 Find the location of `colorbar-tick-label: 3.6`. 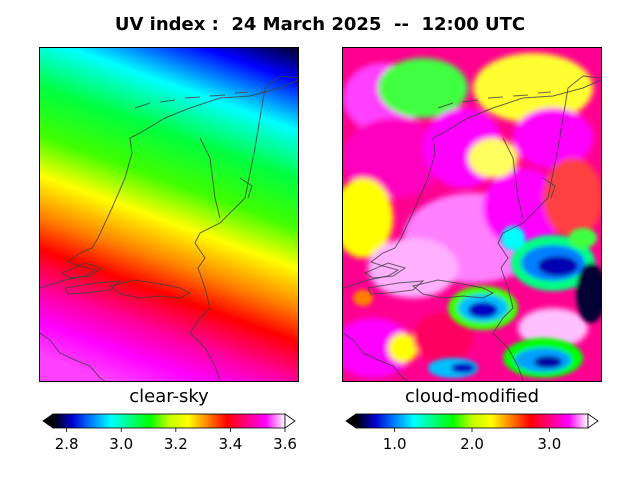

colorbar-tick-label: 3.6 is located at coordinates (285, 444).